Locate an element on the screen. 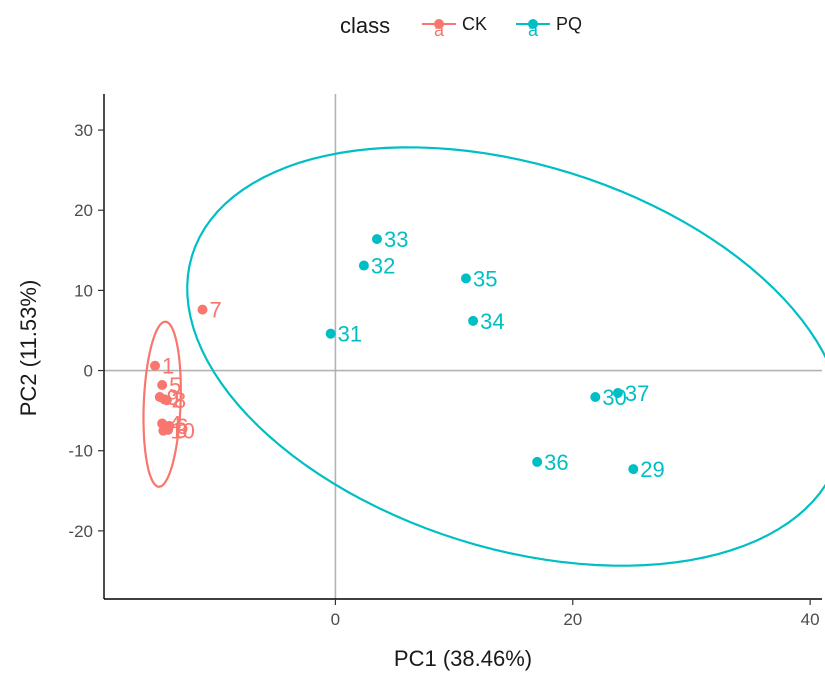 Image resolution: width=825 pixels, height=677 pixels. legend: class a CK a PQ is located at coordinates (461, 26).